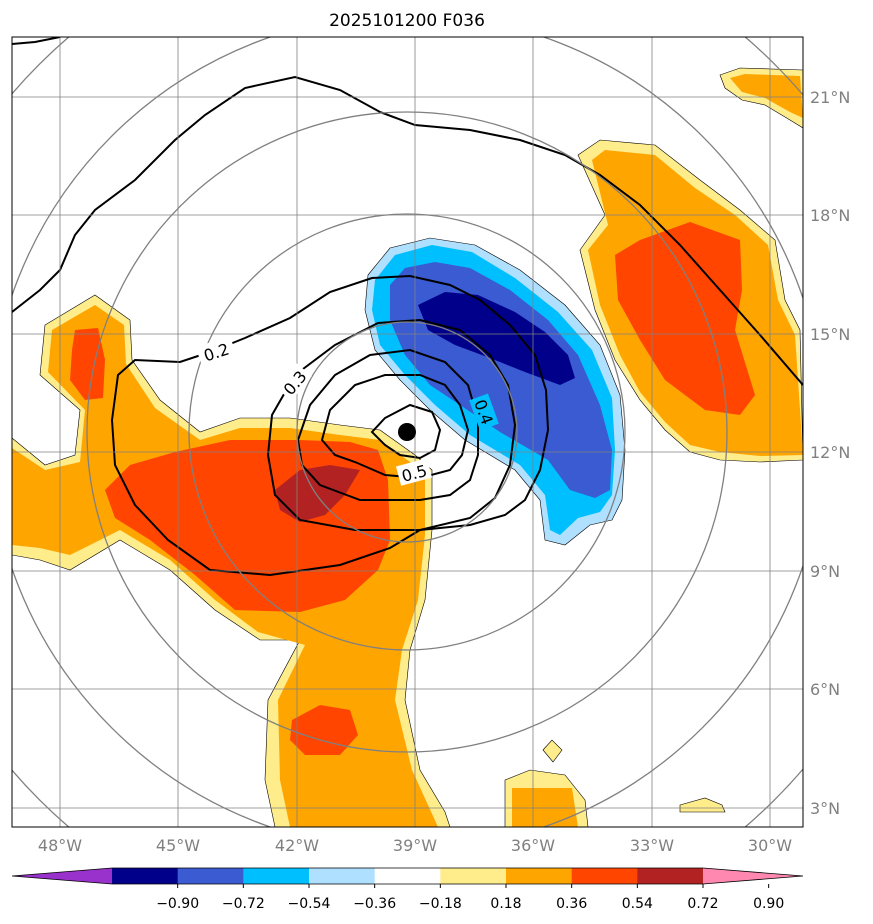 This screenshot has height=924, width=873. Describe the element at coordinates (324, 730) in the screenshot. I see `anomaly-red-south` at that location.